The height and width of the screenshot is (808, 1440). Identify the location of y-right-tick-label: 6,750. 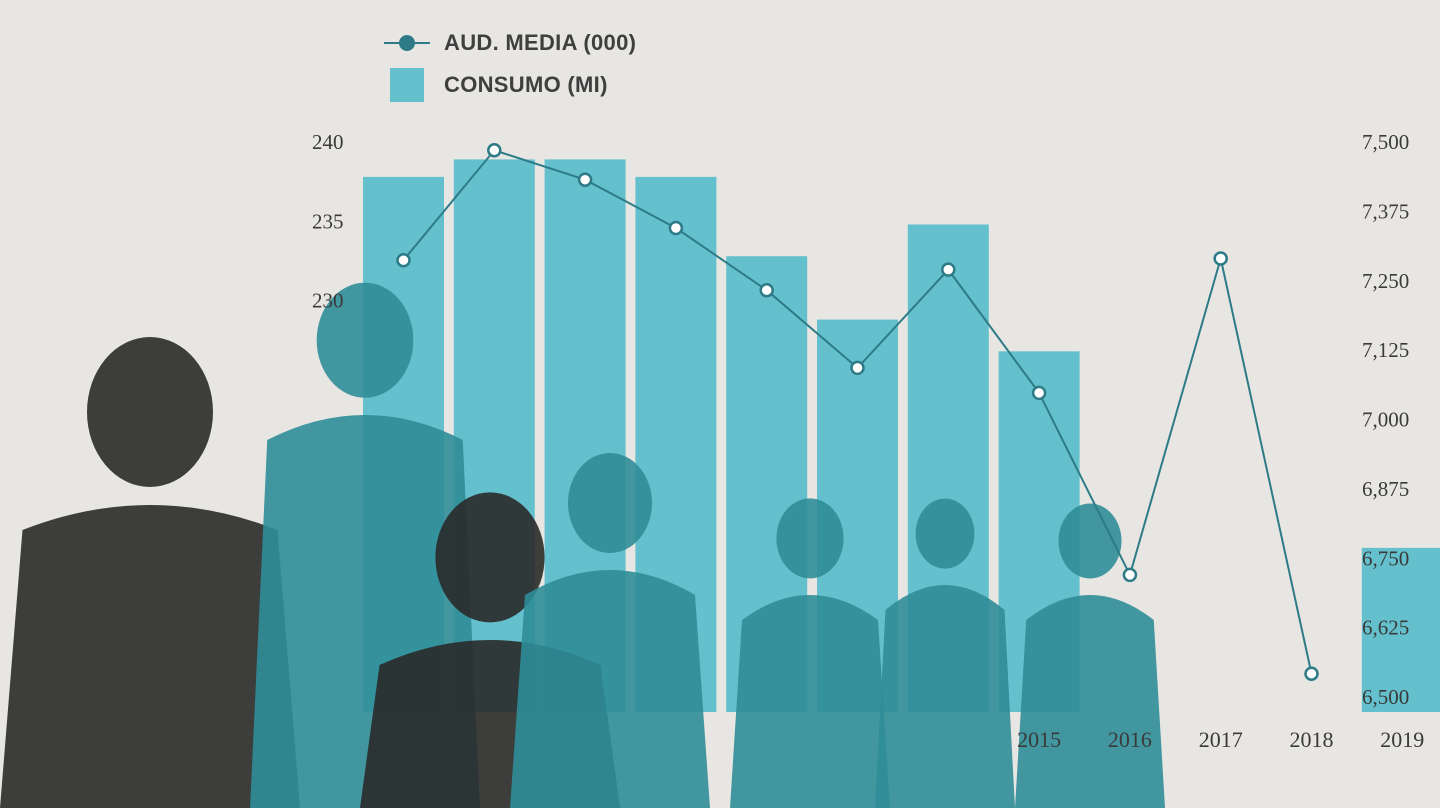
(1385, 558).